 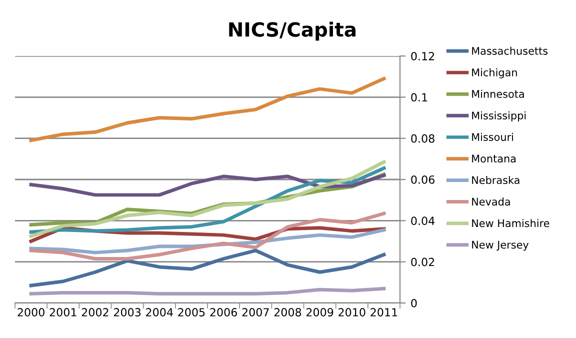 What do you see at coordinates (510, 50) in the screenshot?
I see `legend-label: Massachusetts` at bounding box center [510, 50].